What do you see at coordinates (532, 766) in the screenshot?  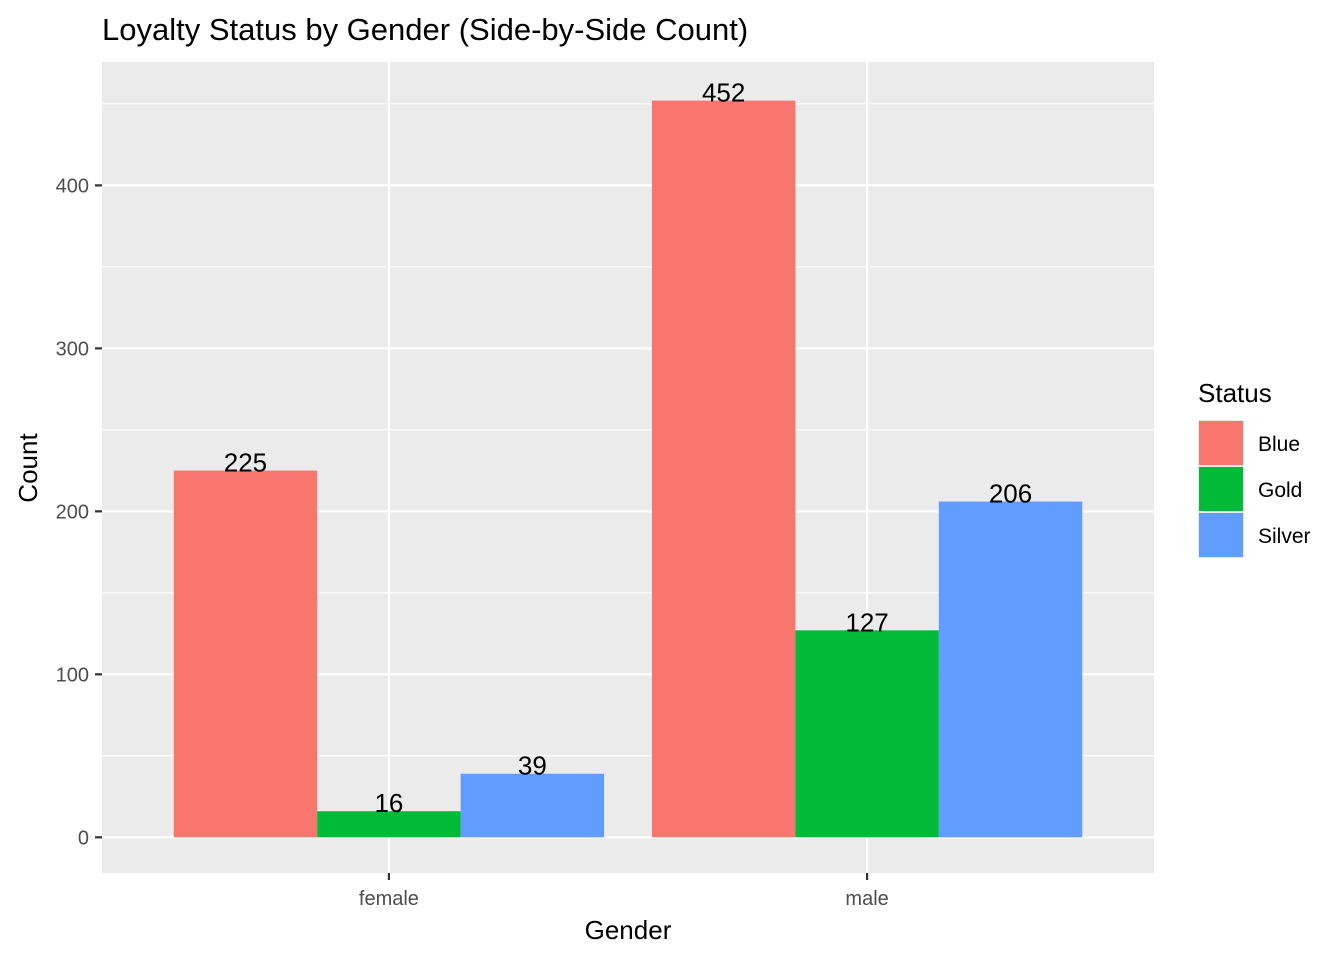 I see `data-label: 39` at bounding box center [532, 766].